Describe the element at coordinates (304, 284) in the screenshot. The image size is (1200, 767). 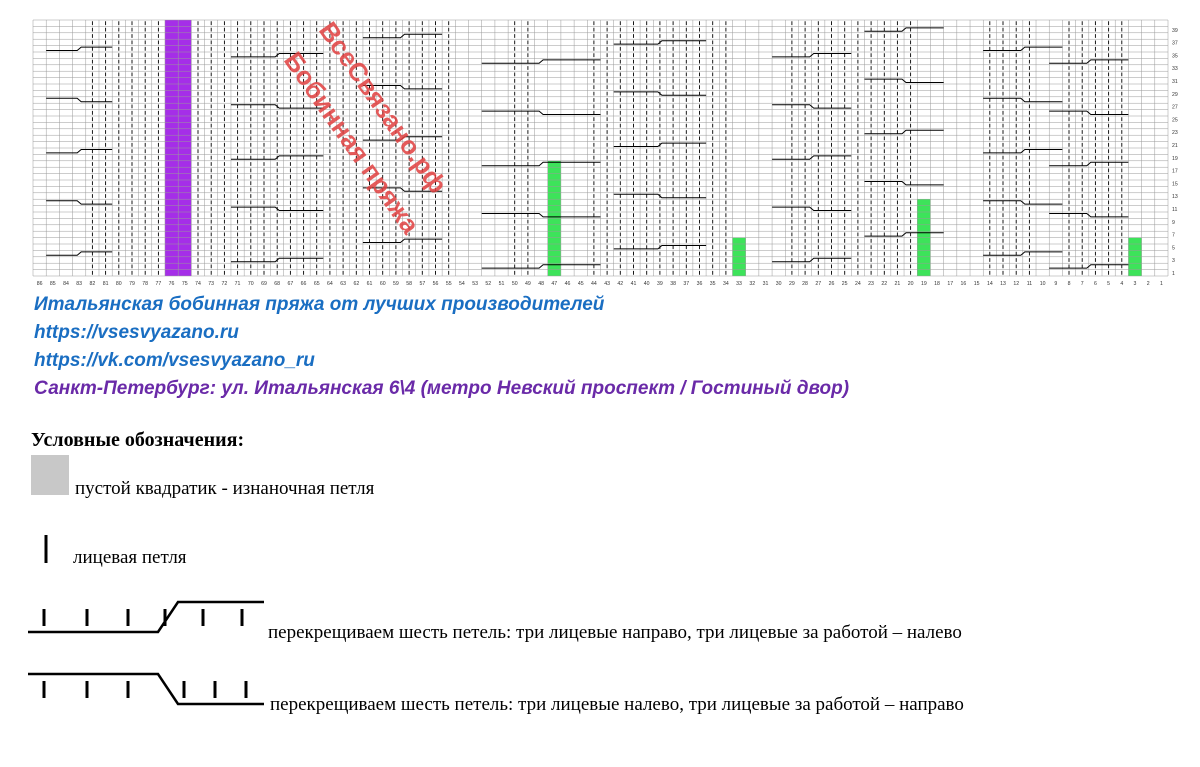
I see `column-number-label: 66` at that location.